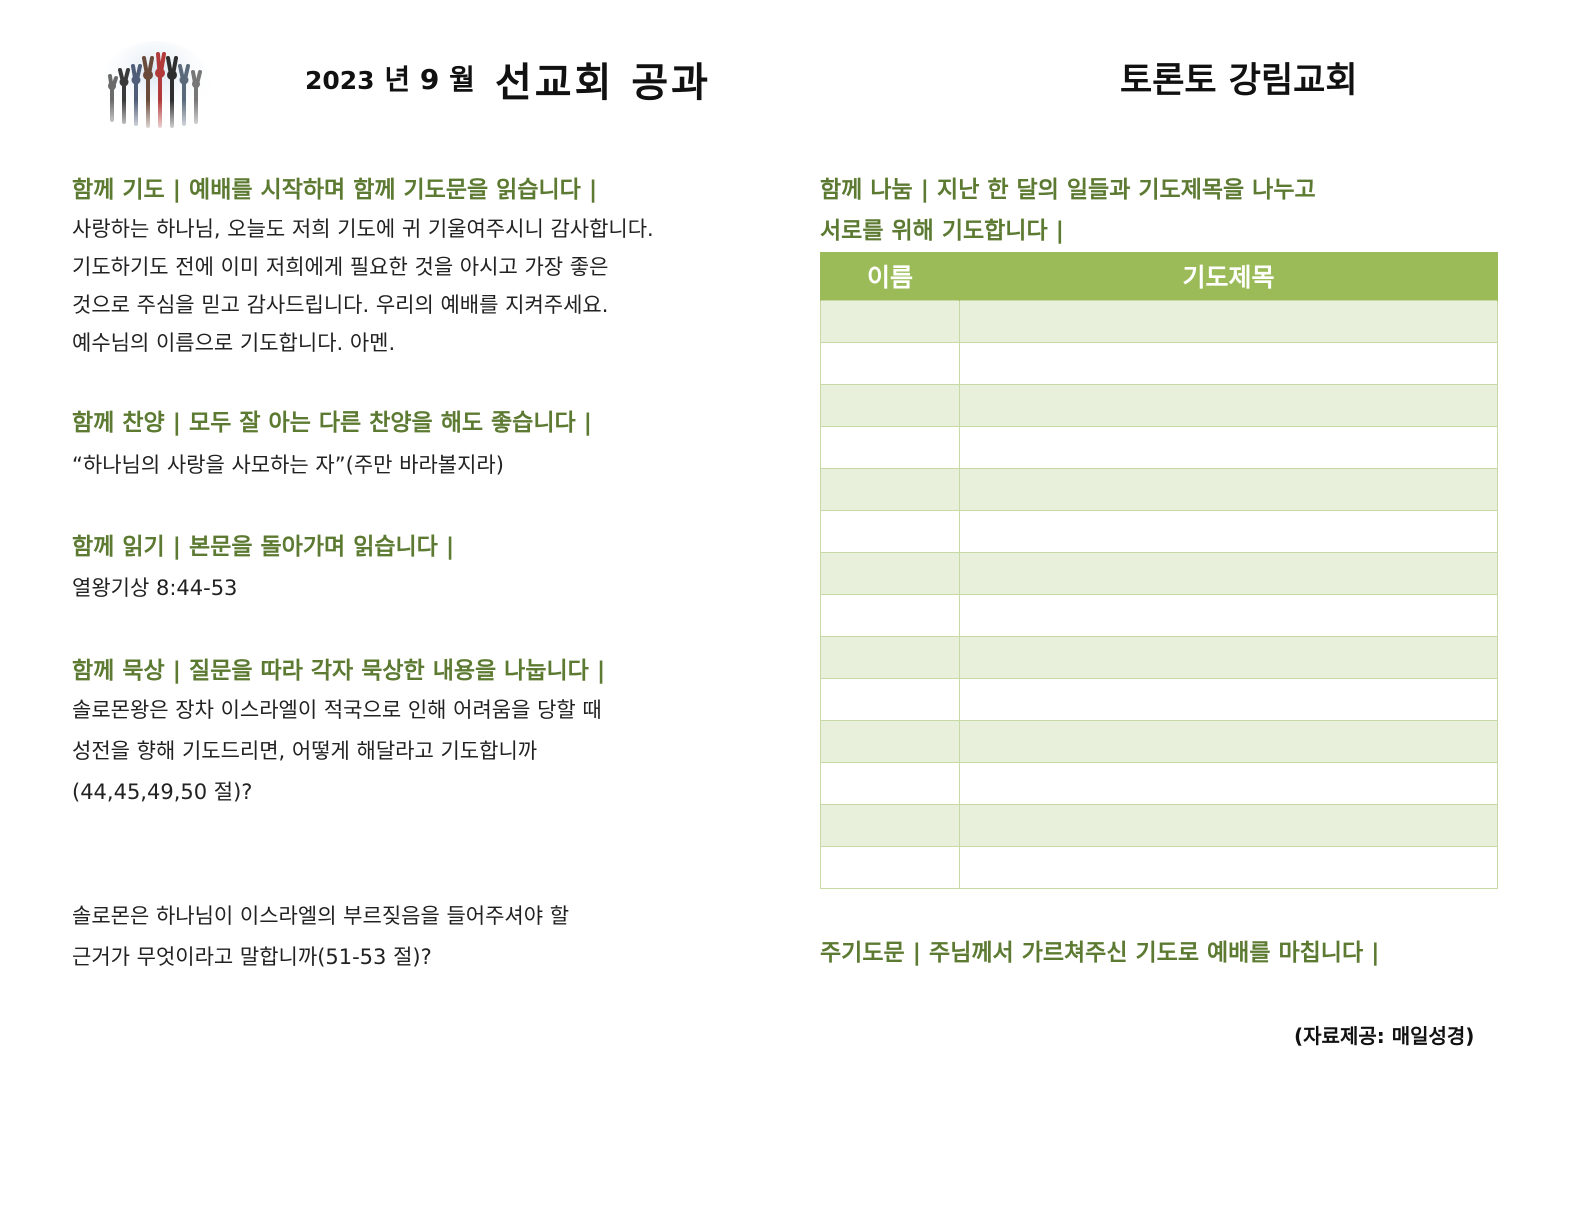 This screenshot has width=1584, height=1224. Describe the element at coordinates (252, 957) in the screenshot. I see `question-line: 근거가 무엇이라고 말합니까(51-53 절)?` at that location.